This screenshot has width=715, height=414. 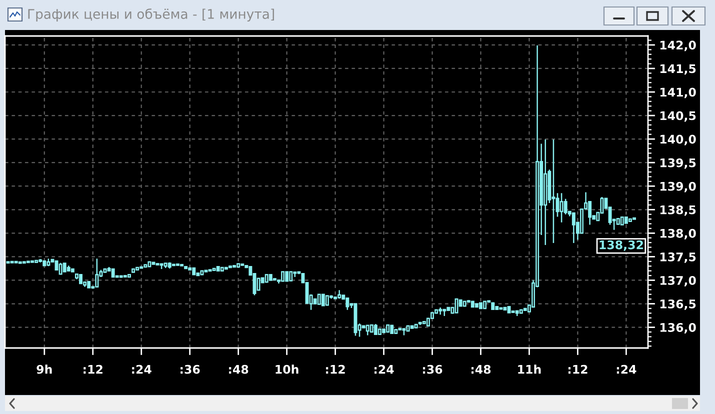 I want to click on y-tick-label: 139,0, so click(x=678, y=187).